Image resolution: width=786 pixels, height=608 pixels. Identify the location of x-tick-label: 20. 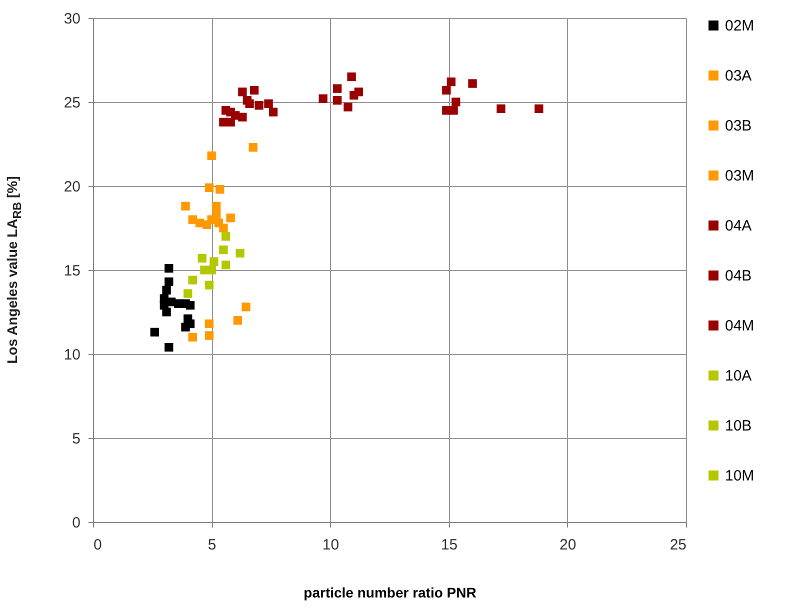
(568, 545).